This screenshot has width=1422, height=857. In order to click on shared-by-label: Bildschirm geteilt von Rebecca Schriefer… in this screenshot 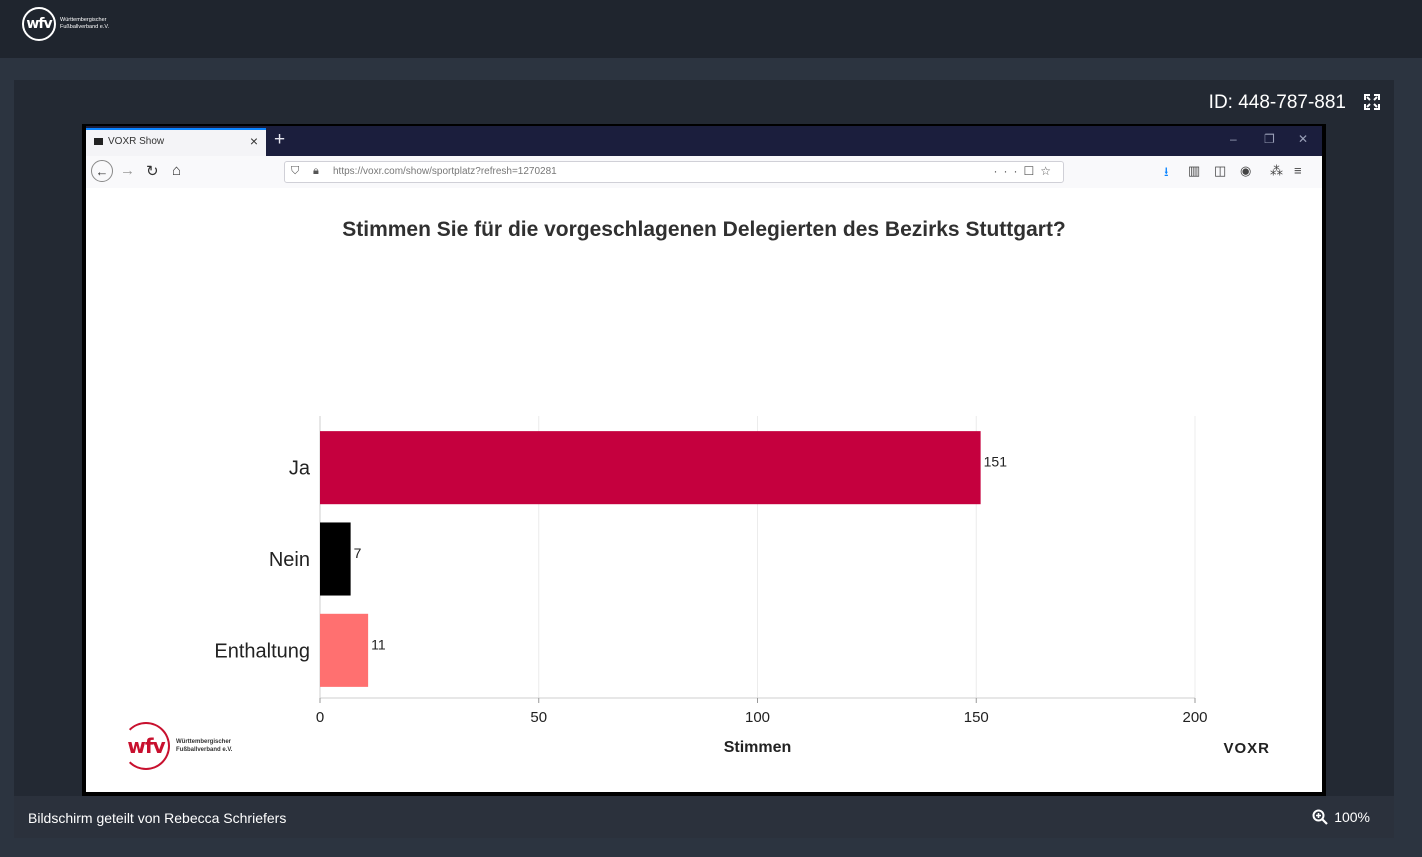, I will do `click(157, 818)`.